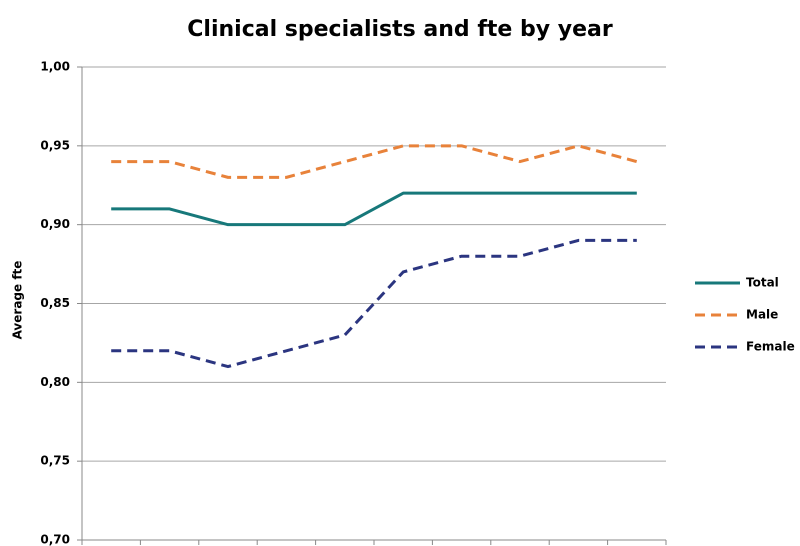  What do you see at coordinates (400, 29) in the screenshot?
I see `chart-title: Clinical specialists and fte by year` at bounding box center [400, 29].